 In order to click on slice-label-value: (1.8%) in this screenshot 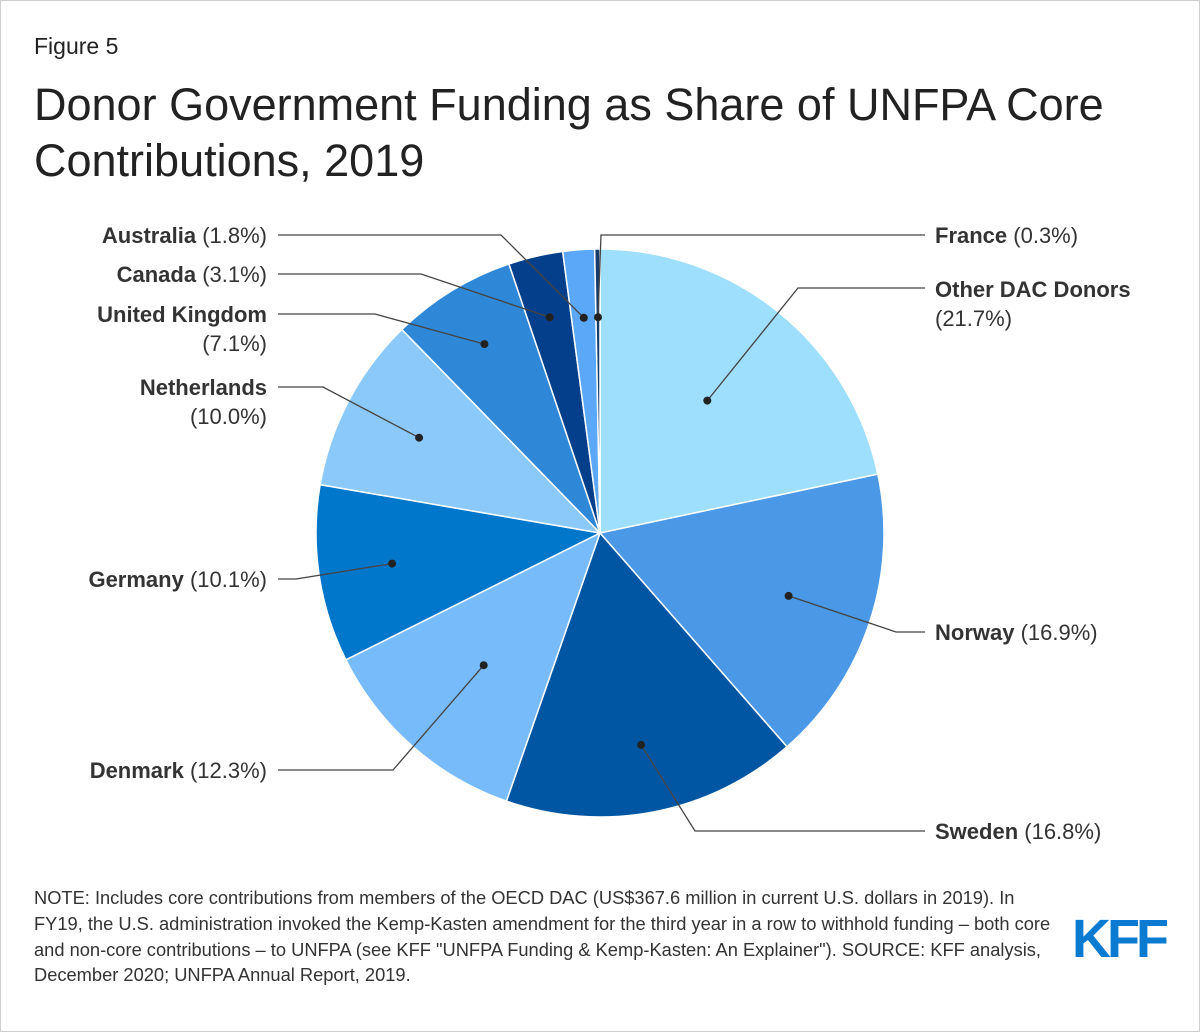, I will do `click(231, 235)`.